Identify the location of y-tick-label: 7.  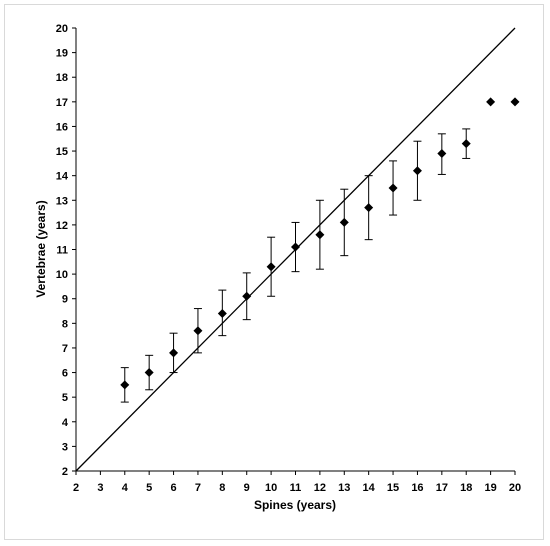
(65, 349).